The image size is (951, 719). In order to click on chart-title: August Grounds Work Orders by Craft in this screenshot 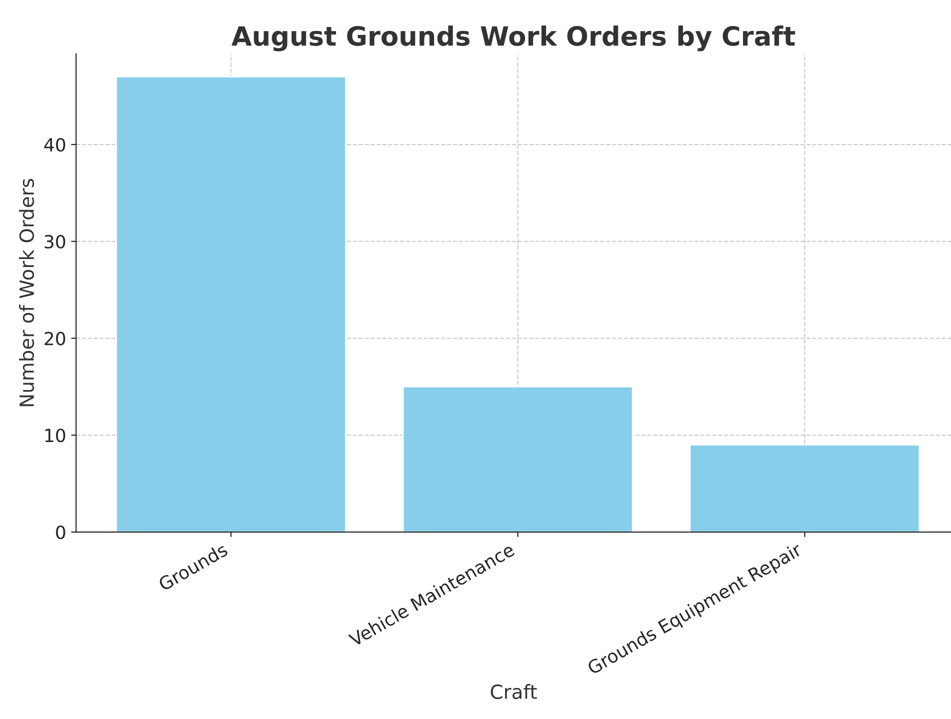, I will do `click(514, 39)`.